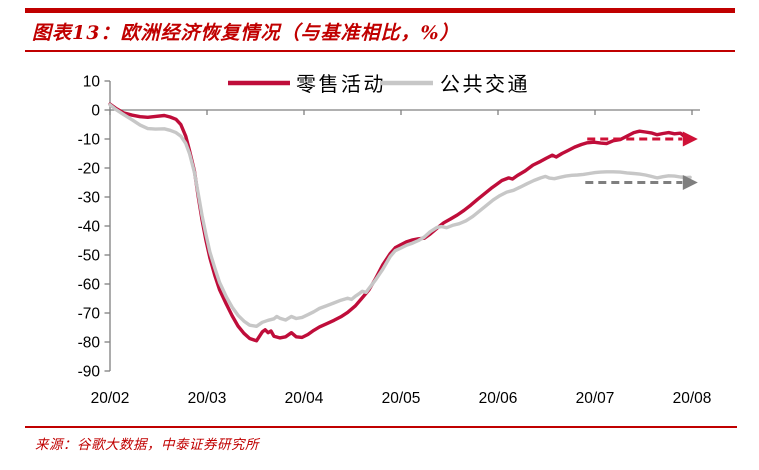  I want to click on x-axis-label: 20/07, so click(595, 398).